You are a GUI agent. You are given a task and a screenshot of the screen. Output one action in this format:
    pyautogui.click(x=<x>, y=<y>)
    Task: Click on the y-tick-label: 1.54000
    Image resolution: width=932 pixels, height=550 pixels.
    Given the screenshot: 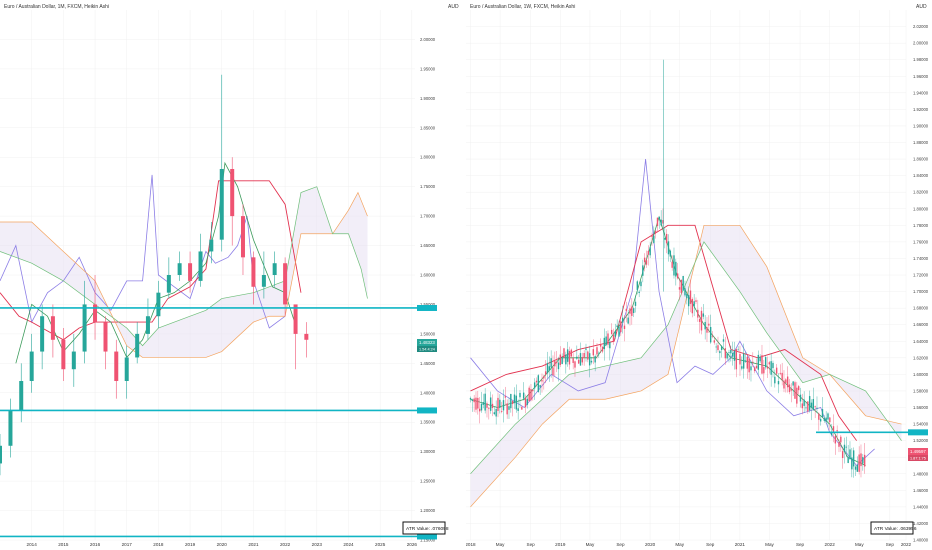 What is the action you would take?
    pyautogui.click(x=921, y=424)
    